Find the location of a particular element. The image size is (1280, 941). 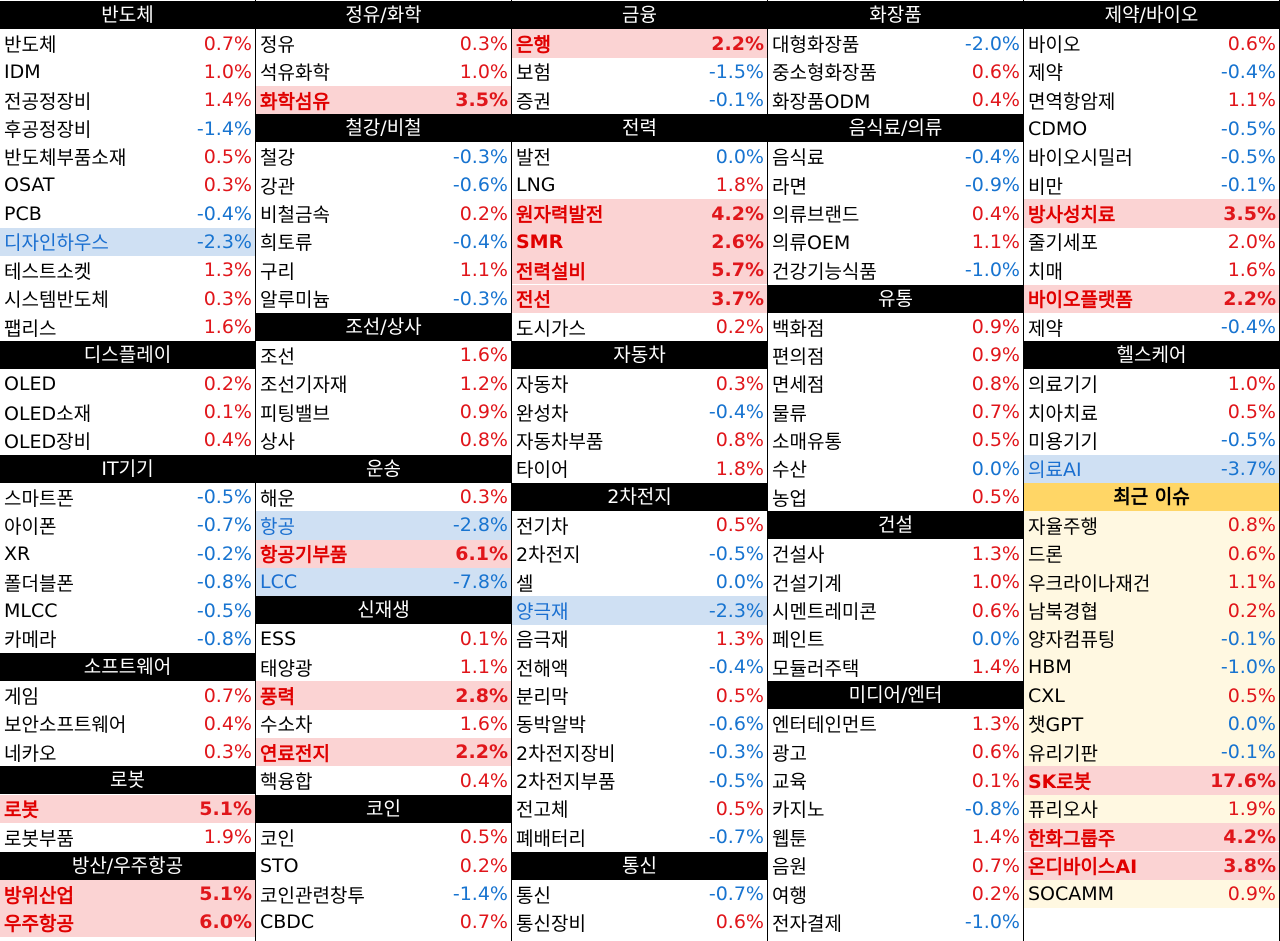

sector-row: 구리 1.1% is located at coordinates (383, 270).